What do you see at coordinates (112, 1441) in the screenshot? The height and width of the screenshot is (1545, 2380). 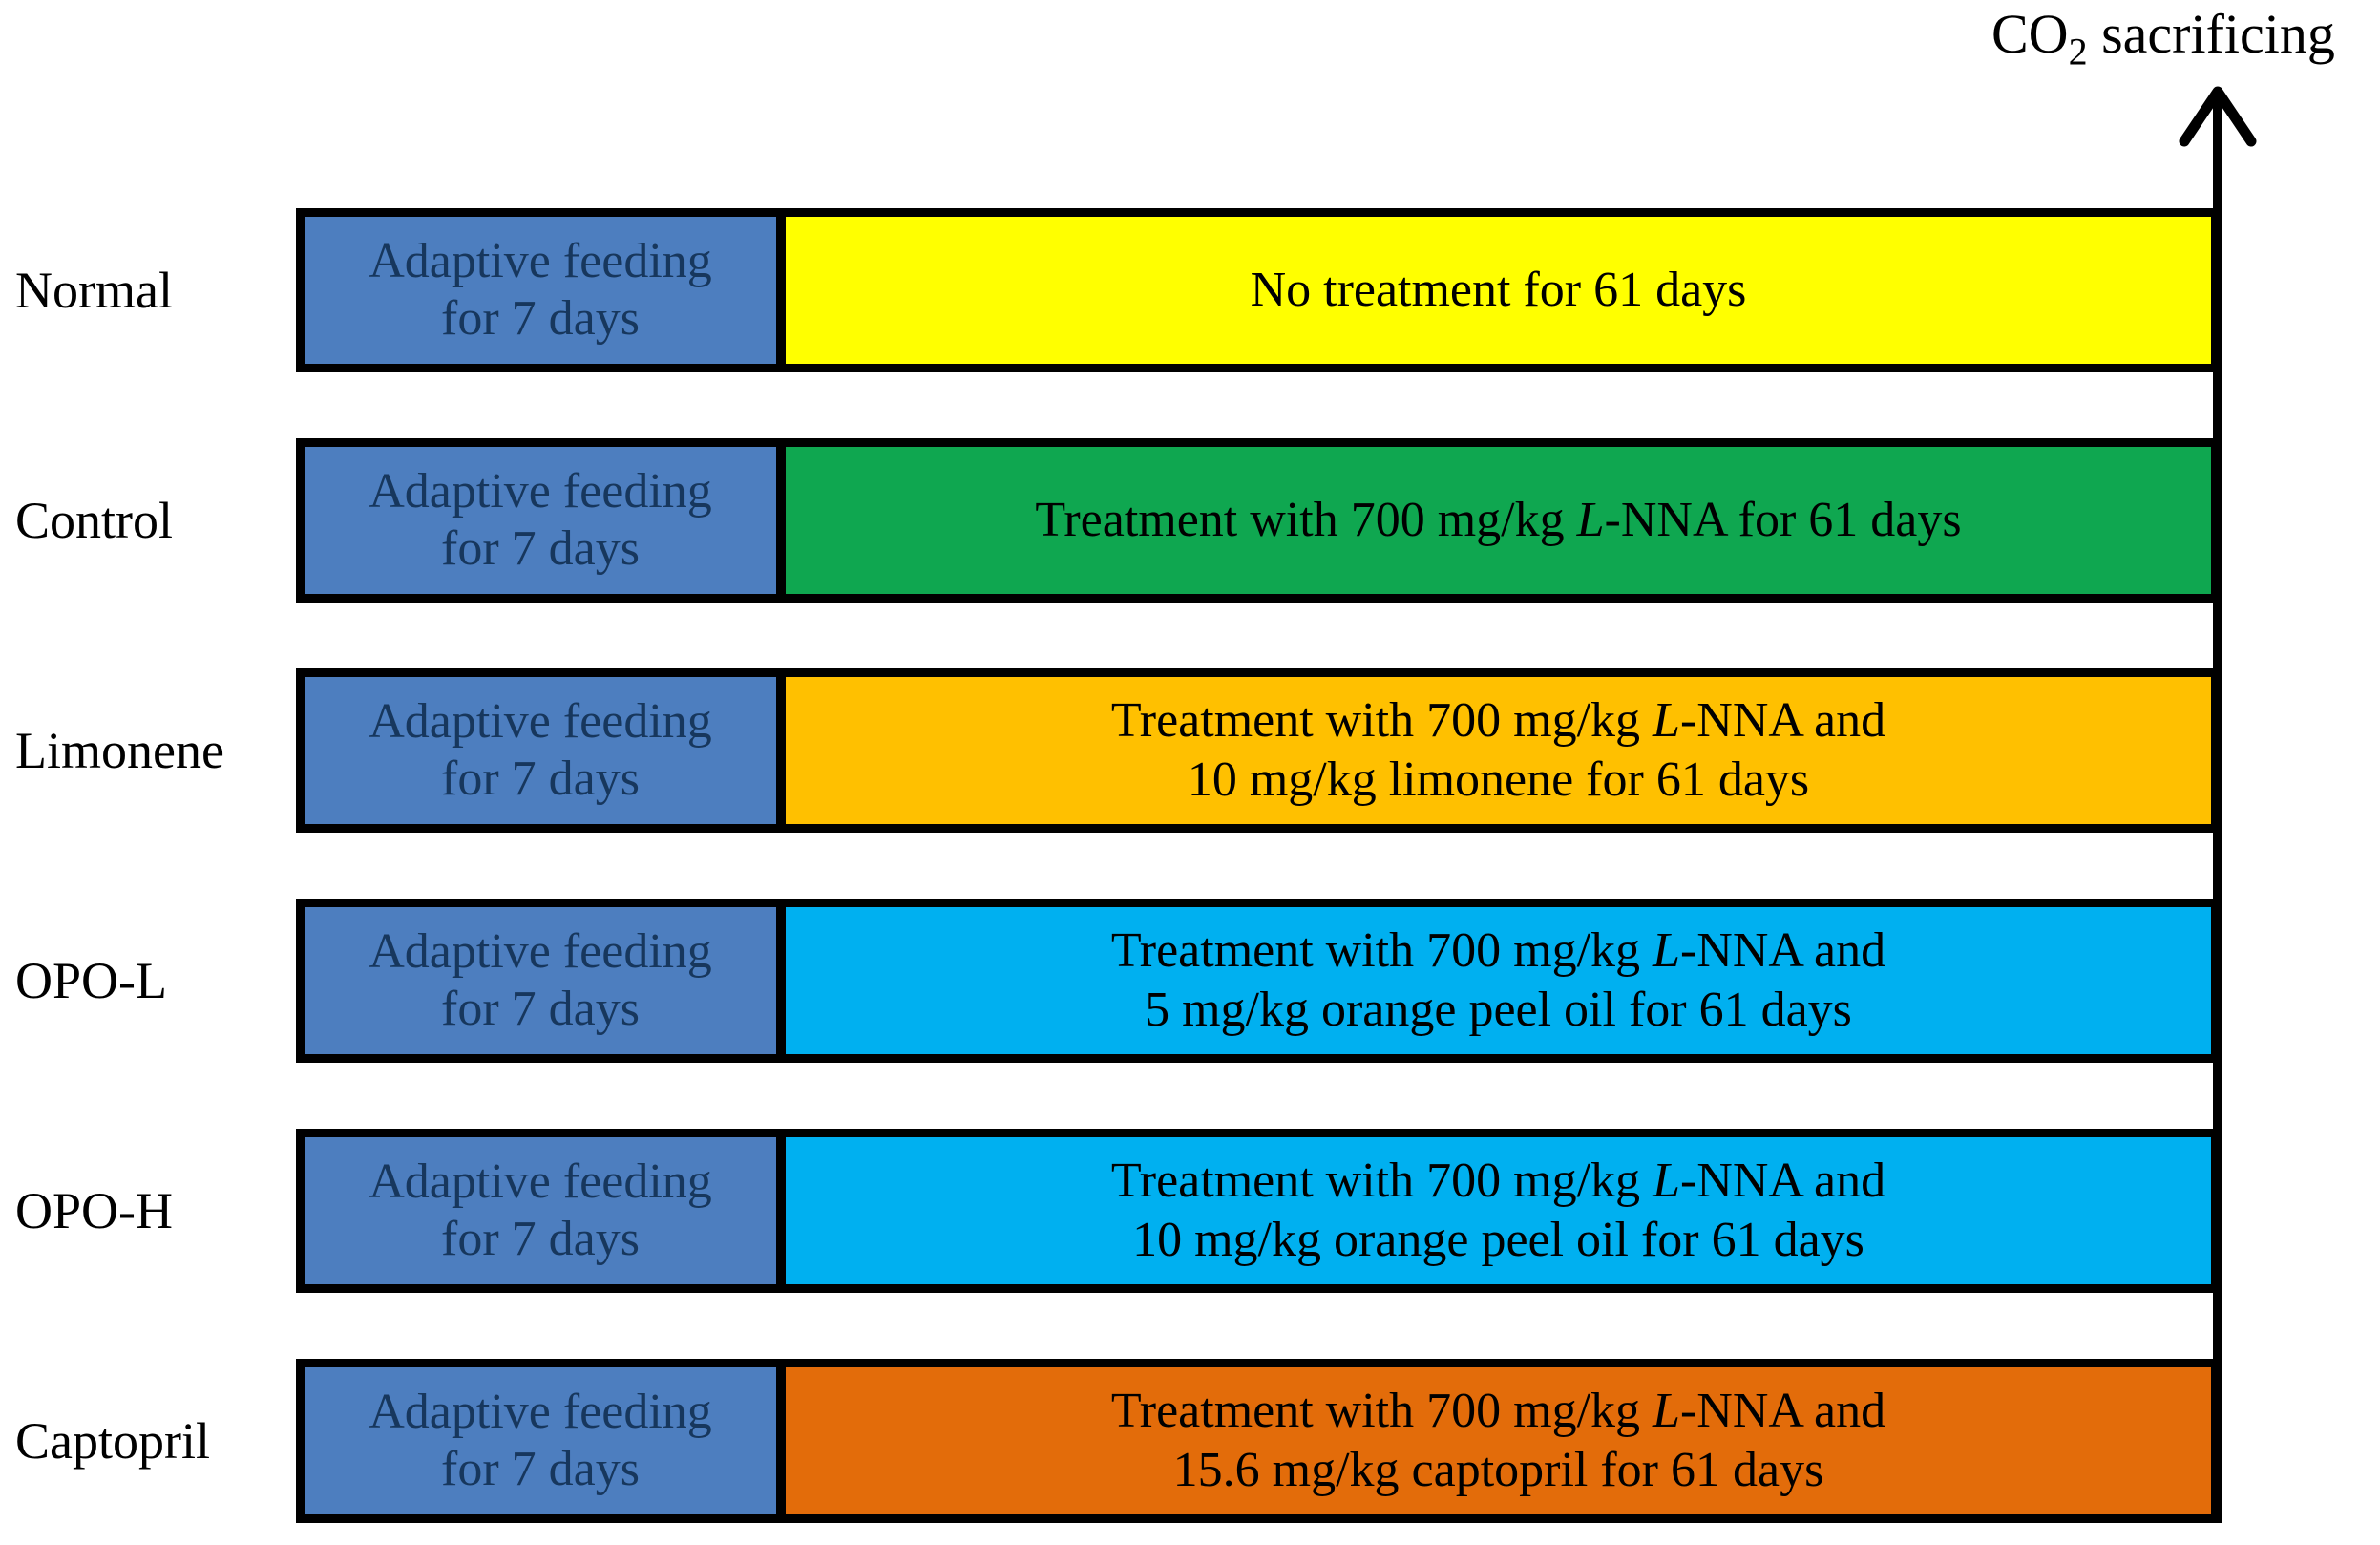 I see `group-label-captopril: Captopril` at bounding box center [112, 1441].